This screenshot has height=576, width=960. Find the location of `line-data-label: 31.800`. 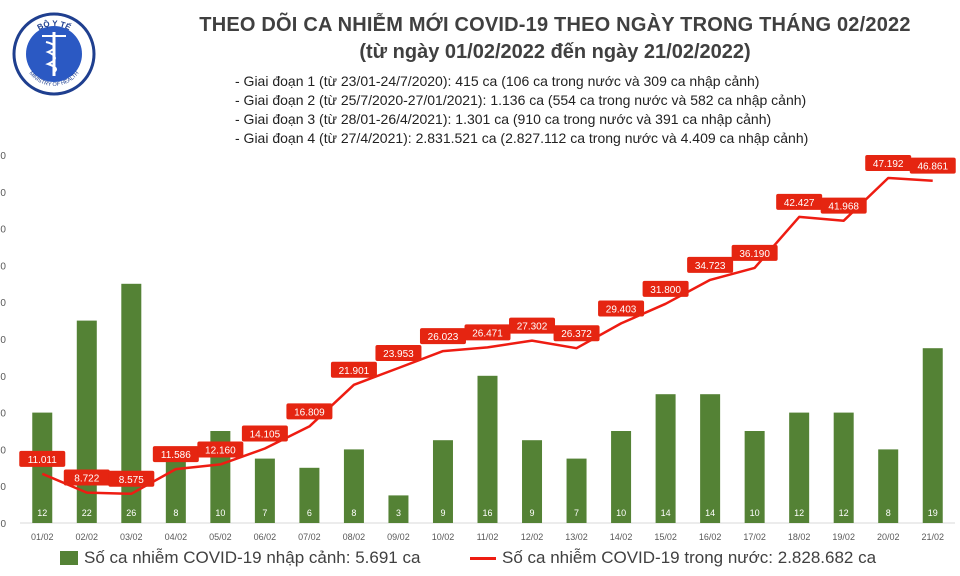

line-data-label: 31.800 is located at coordinates (665, 290).